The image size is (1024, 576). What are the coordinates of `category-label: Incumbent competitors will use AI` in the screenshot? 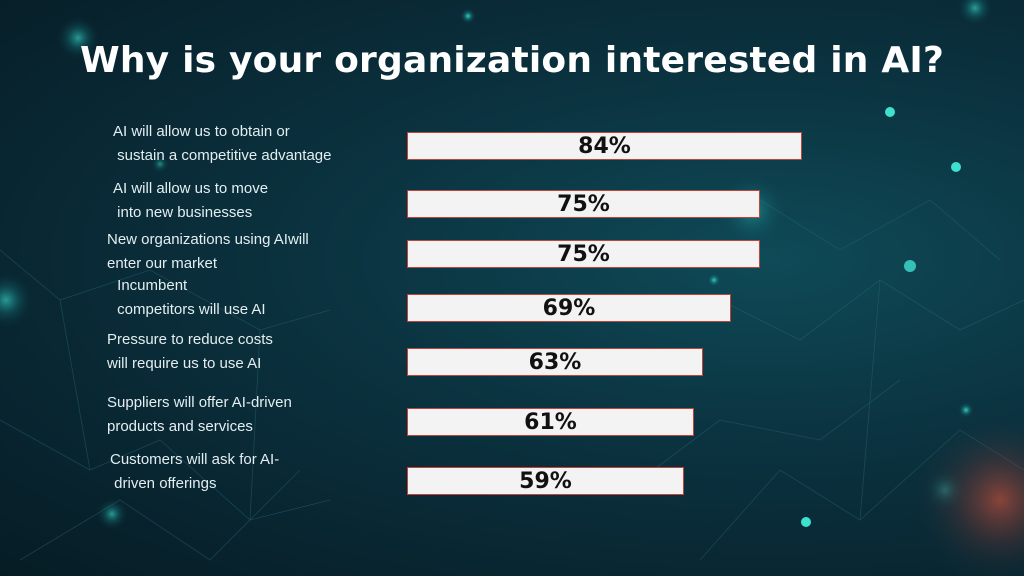 It's located at (191, 297).